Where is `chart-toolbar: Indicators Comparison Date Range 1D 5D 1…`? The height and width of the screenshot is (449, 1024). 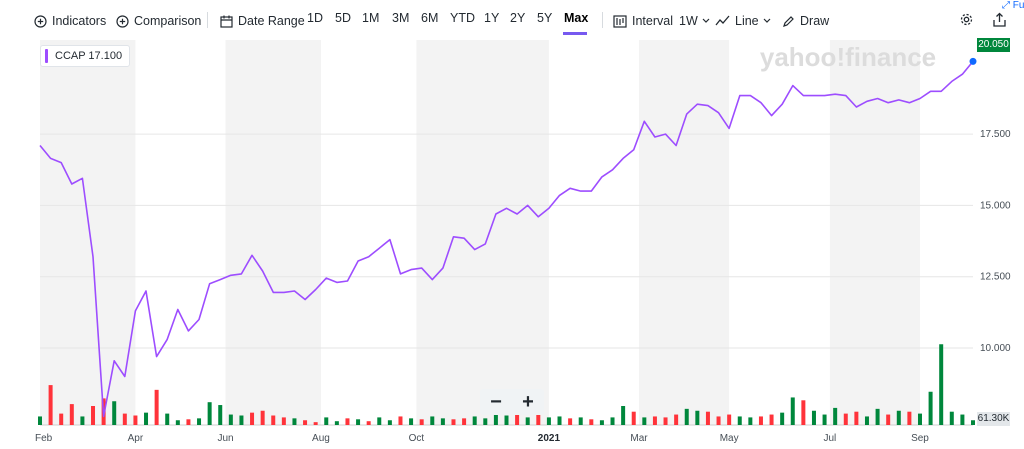
chart-toolbar: Indicators Comparison Date Range 1D 5D 1… is located at coordinates (512, 20).